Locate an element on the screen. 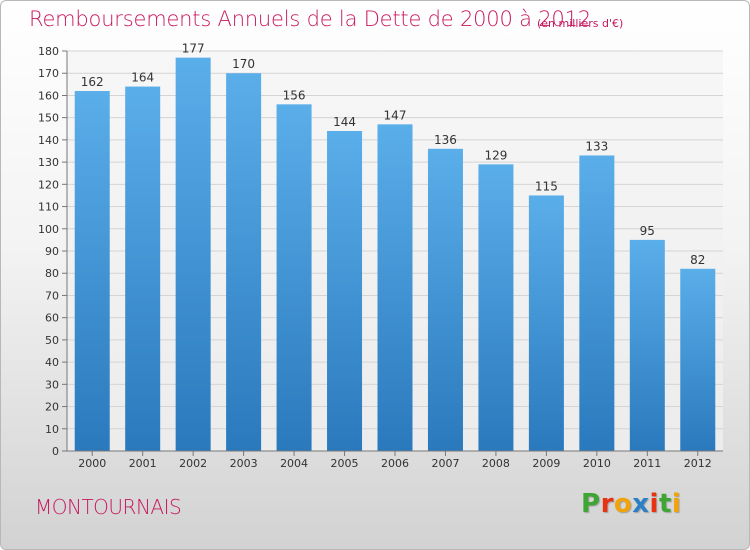 The image size is (750, 550). y-tick-label: 130 is located at coordinates (48, 162).